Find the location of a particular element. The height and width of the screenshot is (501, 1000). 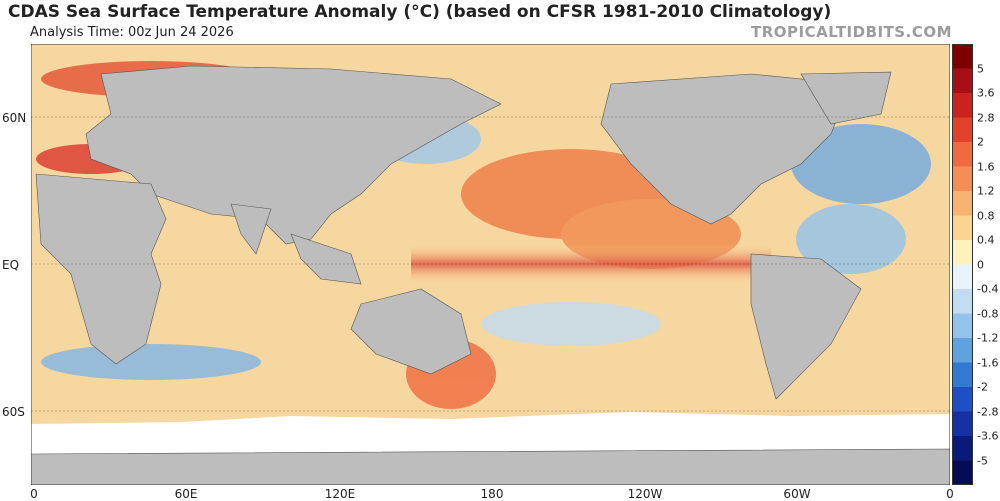

cool-patch-tropical-atlantic is located at coordinates (851, 239).